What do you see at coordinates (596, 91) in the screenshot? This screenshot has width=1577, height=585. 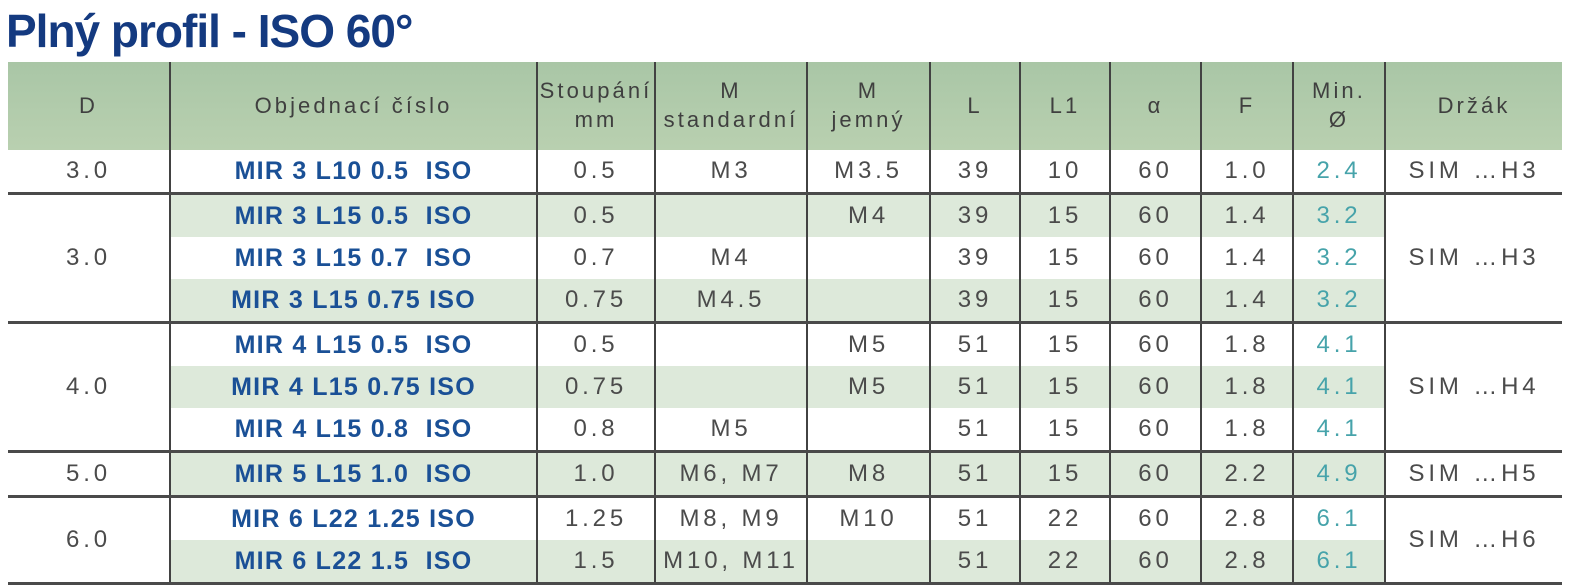 I see `col-header-pitch-line1: Stoupání` at bounding box center [596, 91].